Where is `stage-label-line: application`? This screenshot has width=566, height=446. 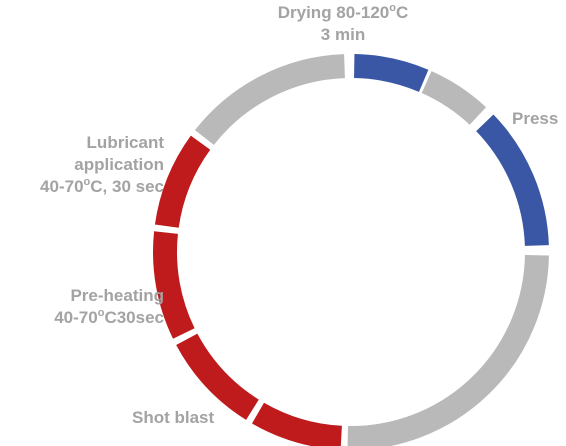
stage-label-line: application is located at coordinates (83, 165).